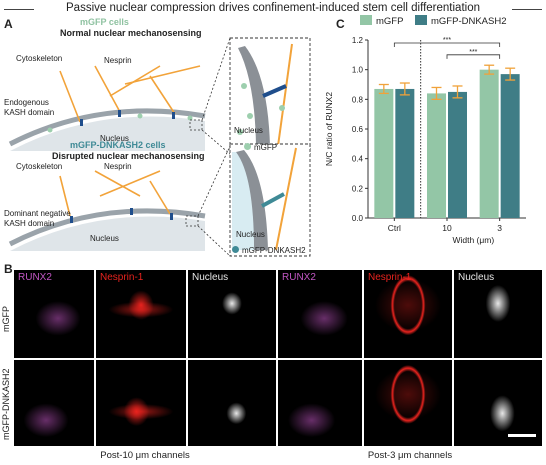 This screenshot has width=546, height=465. I want to click on title-rule-left, so click(19, 9).